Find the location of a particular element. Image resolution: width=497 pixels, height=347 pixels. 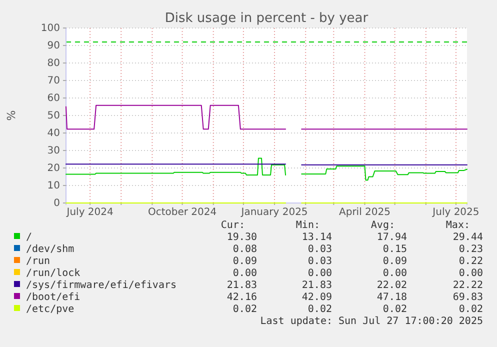

y-tick-label: 100 is located at coordinates (50, 28).